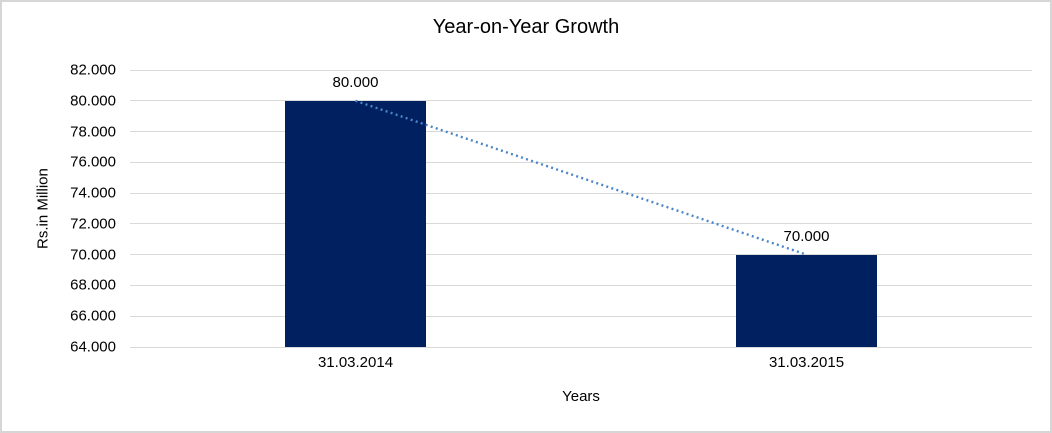 This screenshot has height=433, width=1052. Describe the element at coordinates (581, 396) in the screenshot. I see `x-axis-title: Years` at that location.